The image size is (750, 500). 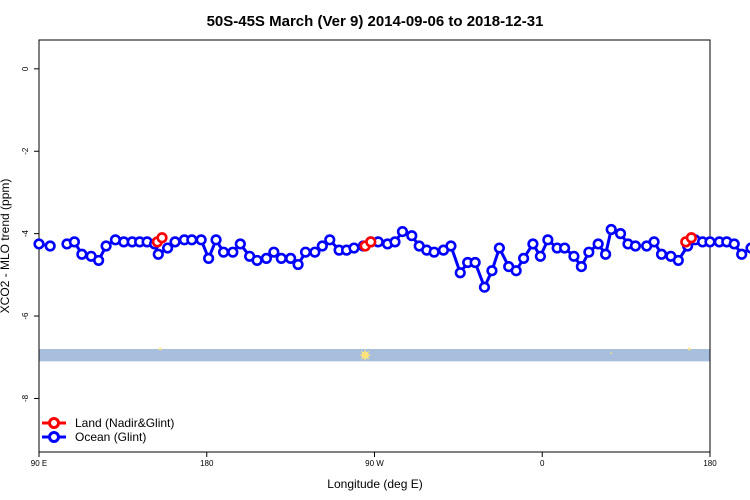 What do you see at coordinates (54, 423) in the screenshot?
I see `legend-marker-land` at bounding box center [54, 423].